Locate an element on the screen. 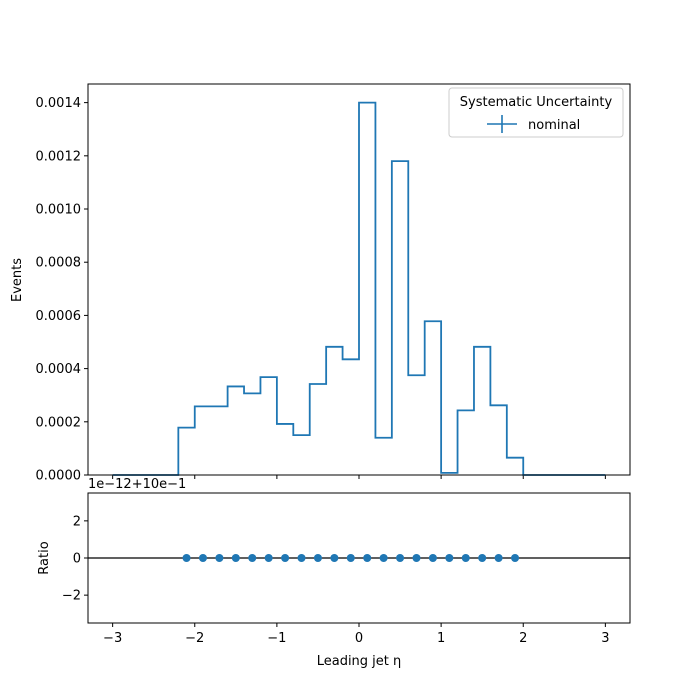 Image resolution: width=700 pixels, height=700 pixels. ratio-y-tick-label: 0 is located at coordinates (77, 559).